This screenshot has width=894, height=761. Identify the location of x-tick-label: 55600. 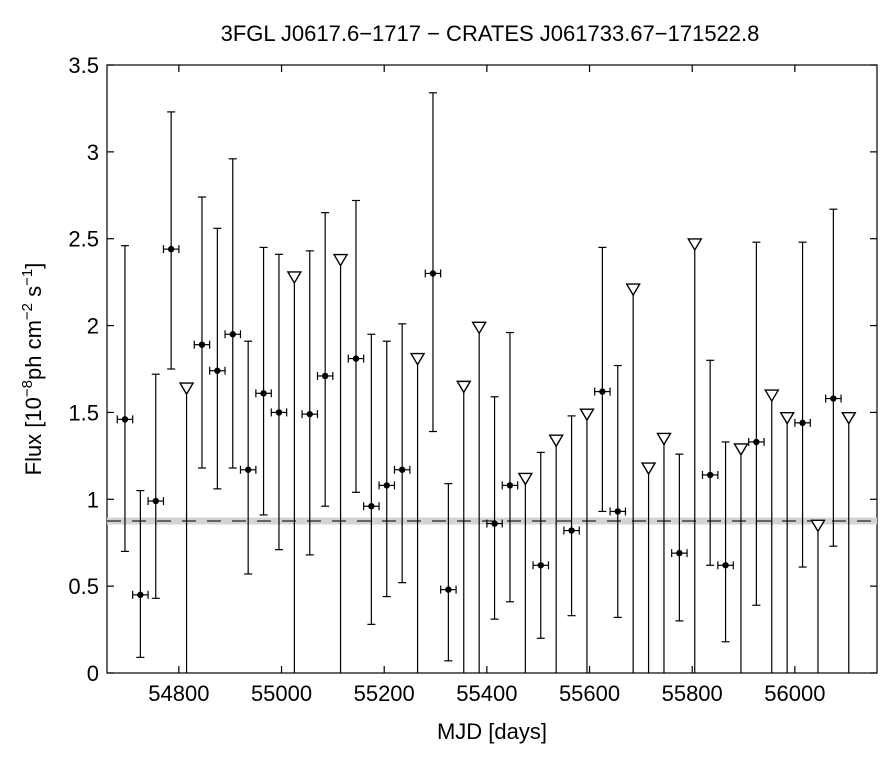
(589, 693).